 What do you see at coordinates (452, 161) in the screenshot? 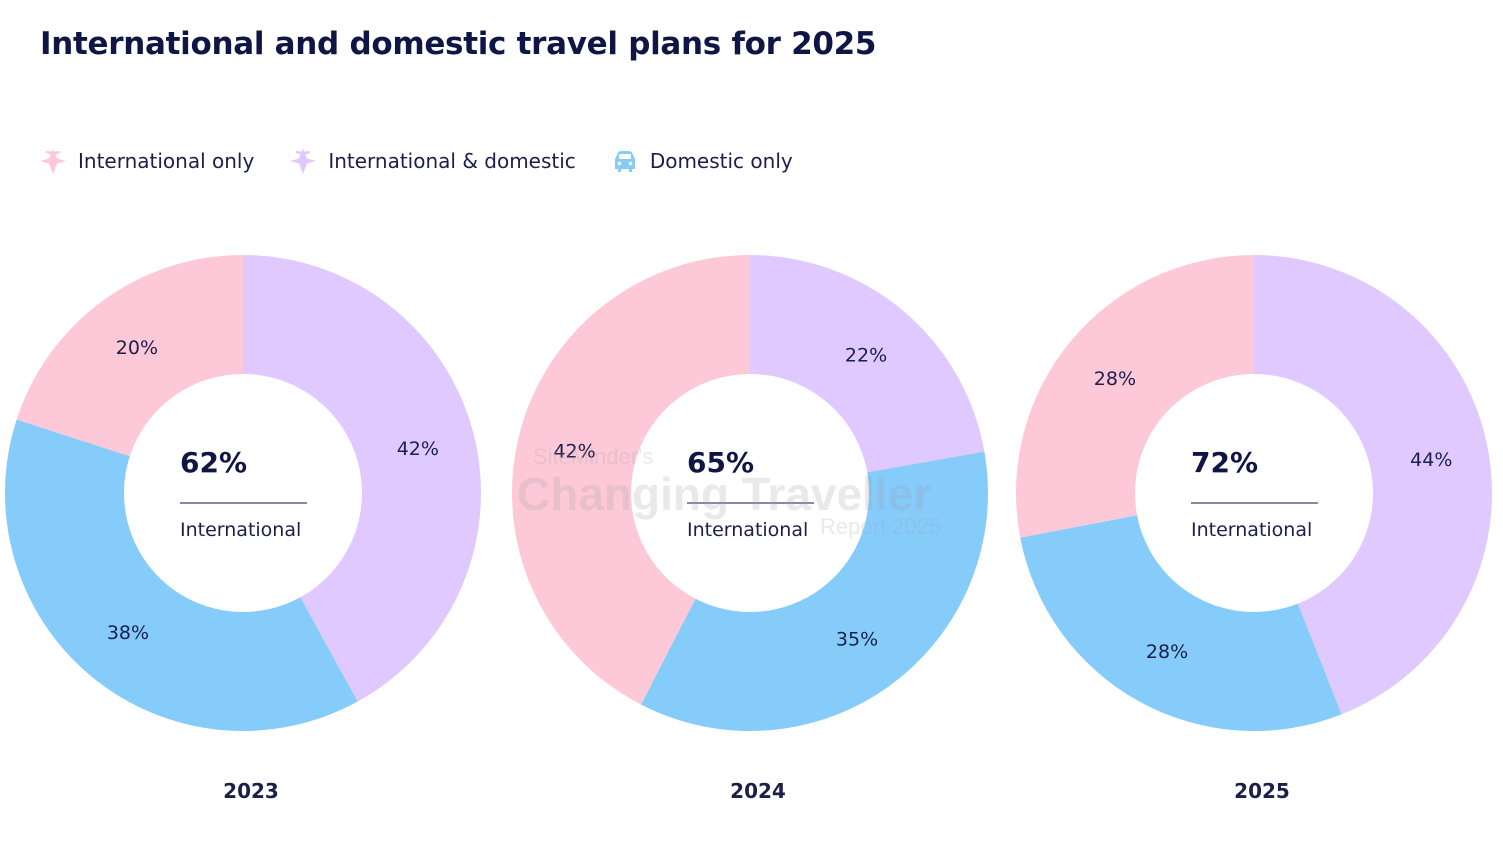
I see `legend-label: International & domestic` at bounding box center [452, 161].